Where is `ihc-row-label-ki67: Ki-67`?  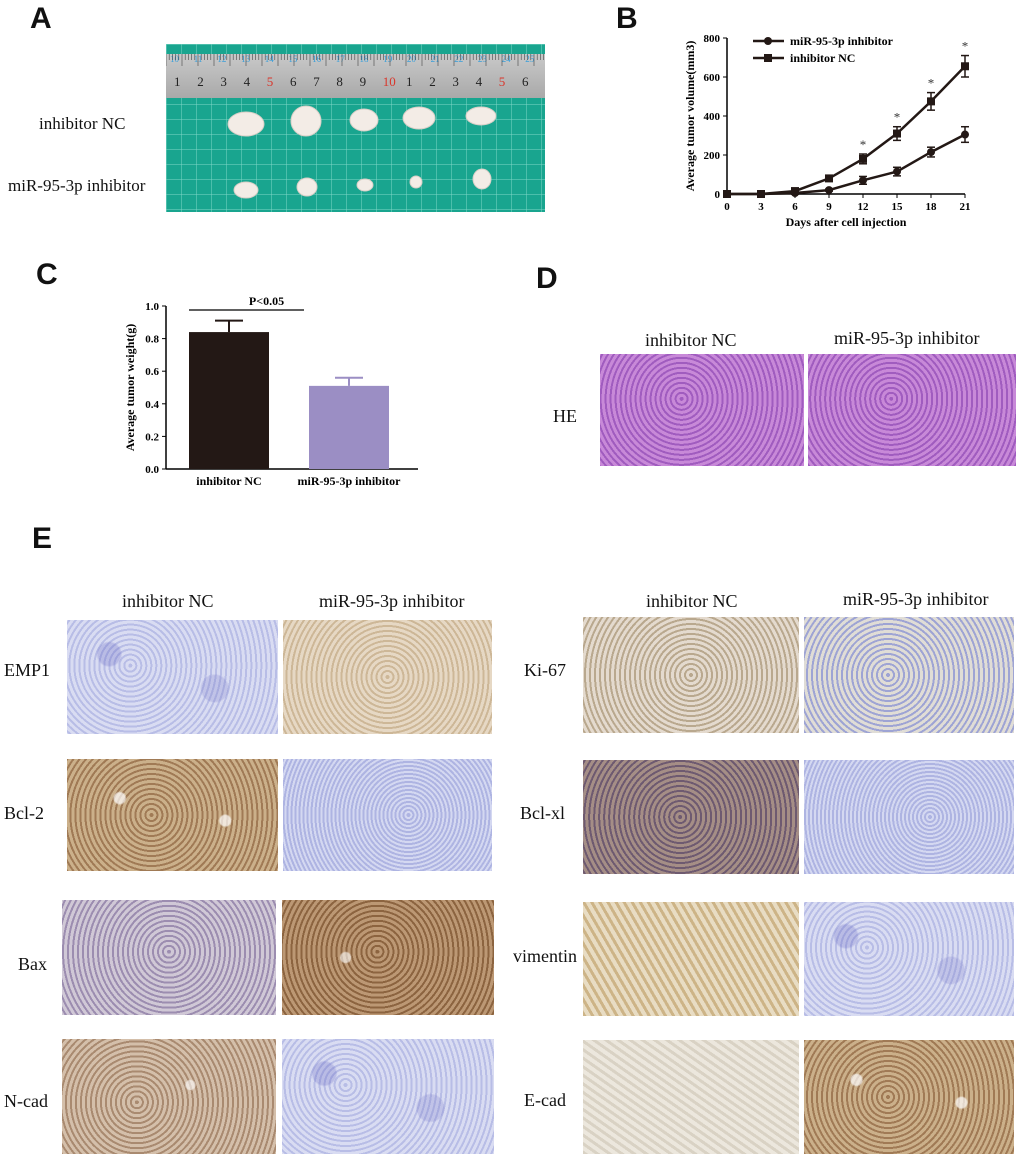
ihc-row-label-ki67: Ki-67 is located at coordinates (545, 670).